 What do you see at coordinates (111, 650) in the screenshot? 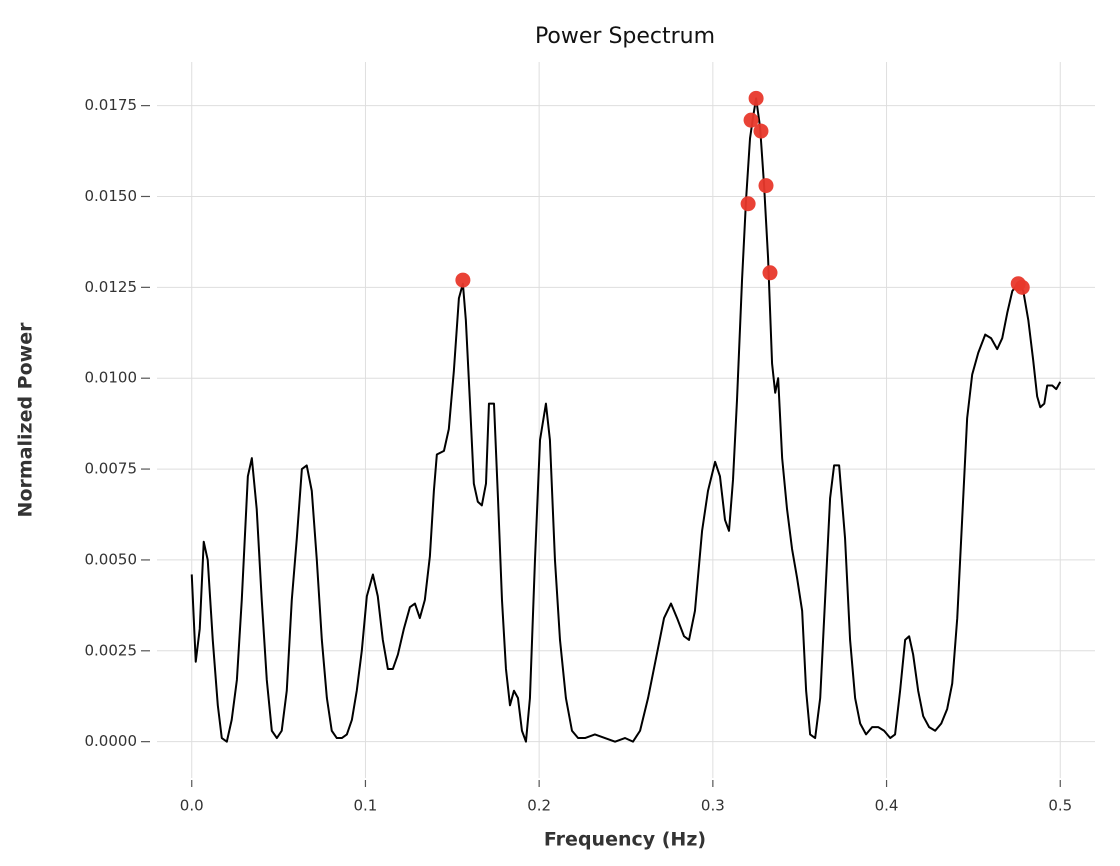
I see `y-tick-label: 0.0025` at bounding box center [111, 650].